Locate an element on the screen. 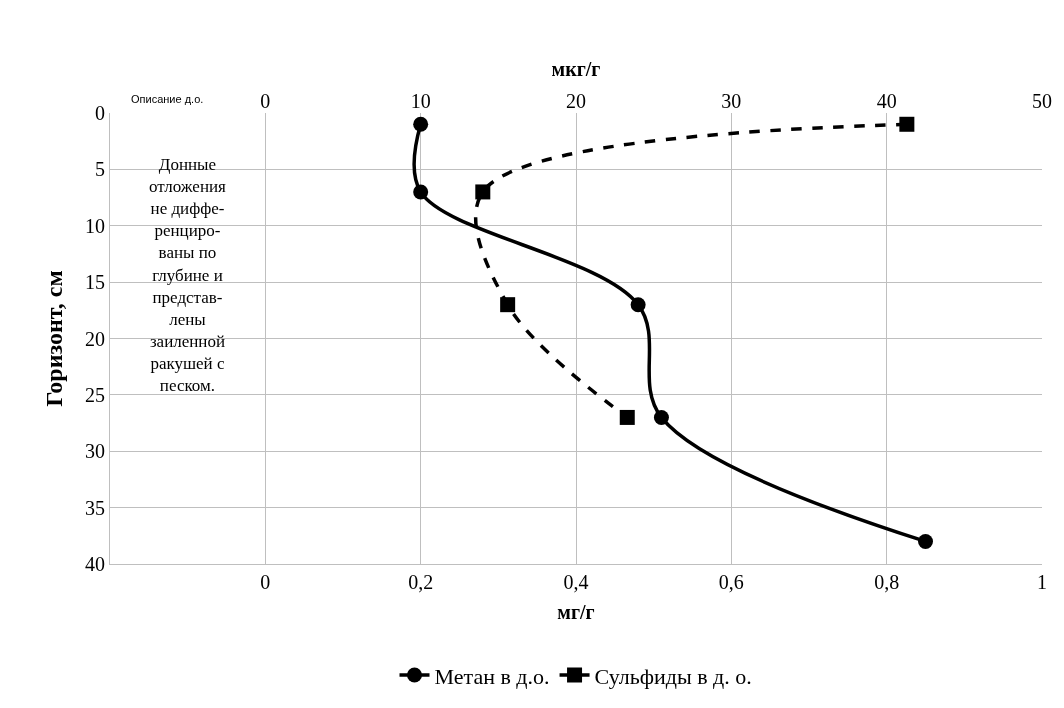 The width and height of the screenshot is (1064, 708). x-tick-label: 0,6 is located at coordinates (731, 582).